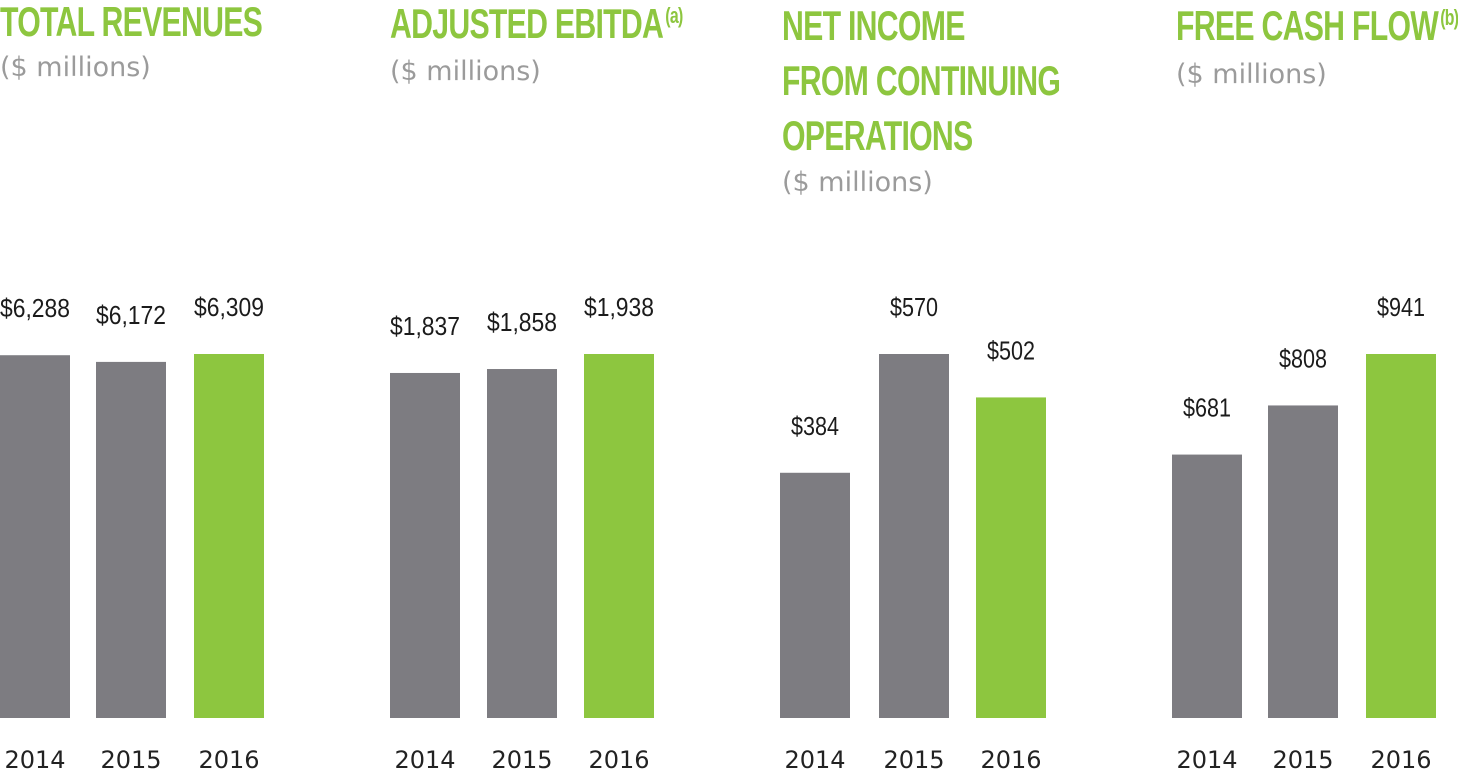 This screenshot has width=1458, height=770. I want to click on bar-plot: $681 2014 $808 2015 $941 2016, so click(1304, 531).